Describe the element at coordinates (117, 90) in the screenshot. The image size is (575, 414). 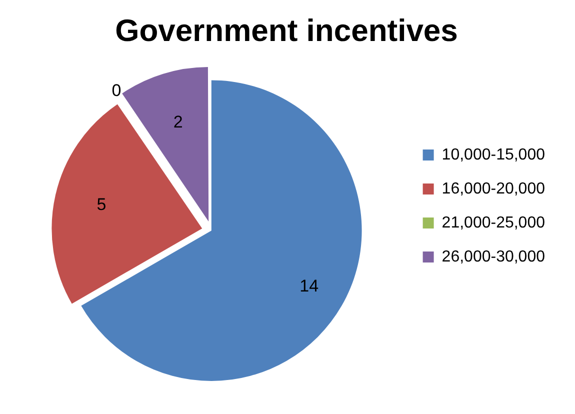
I see `text: 0` at that location.